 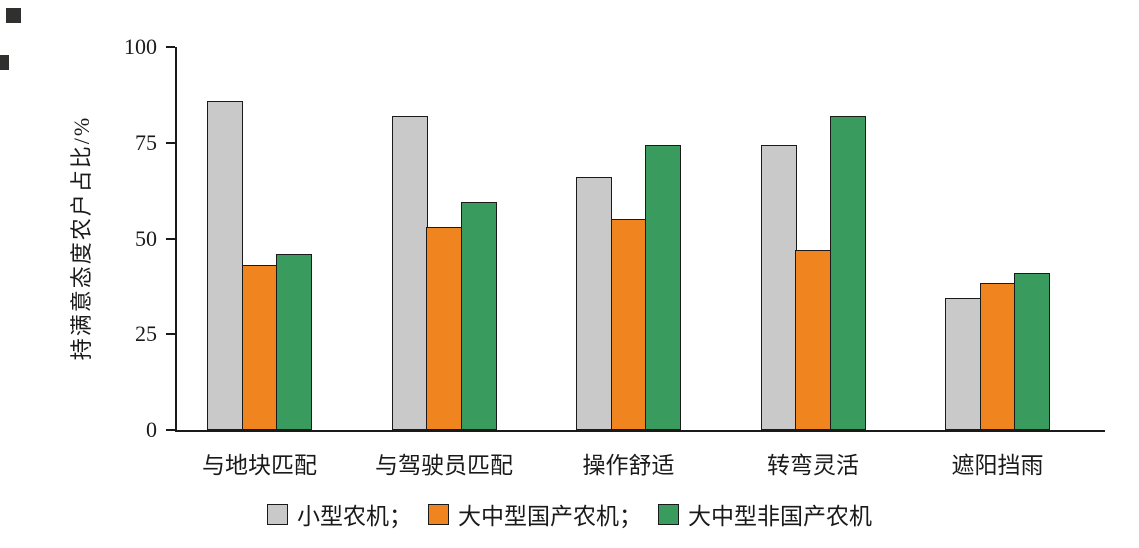 I want to click on legend-label: 大中型非国产农机, so click(x=780, y=516).